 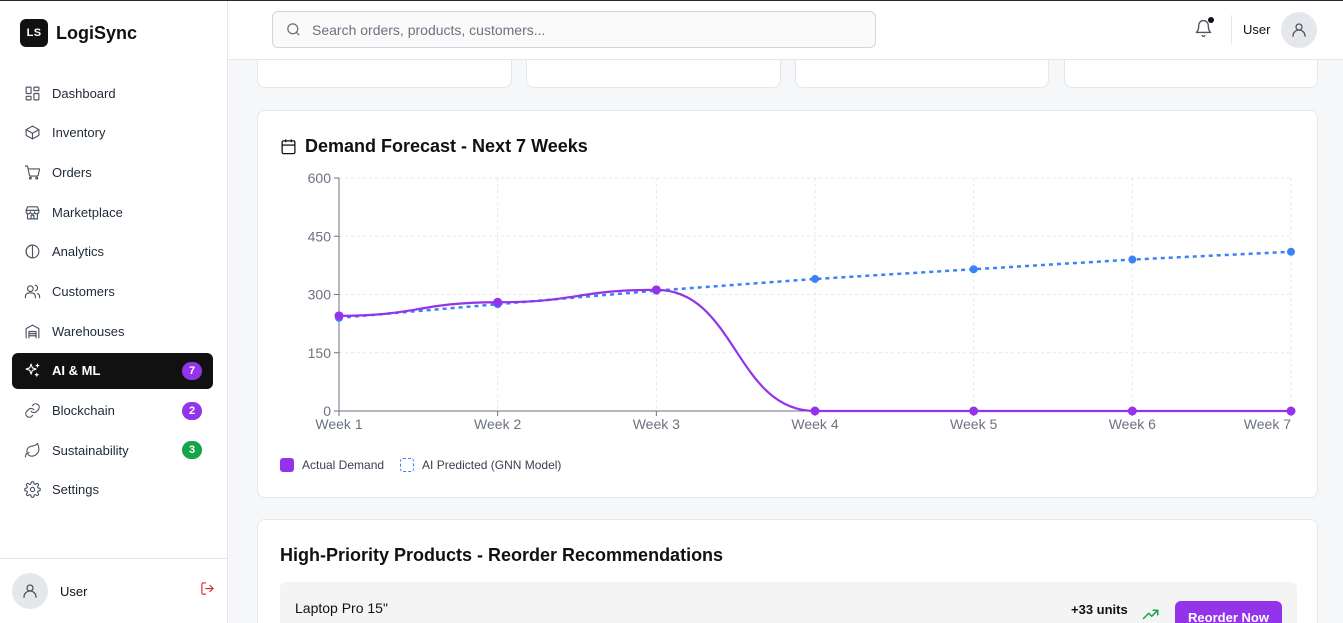 I want to click on series-line-predicted, so click(x=815, y=285).